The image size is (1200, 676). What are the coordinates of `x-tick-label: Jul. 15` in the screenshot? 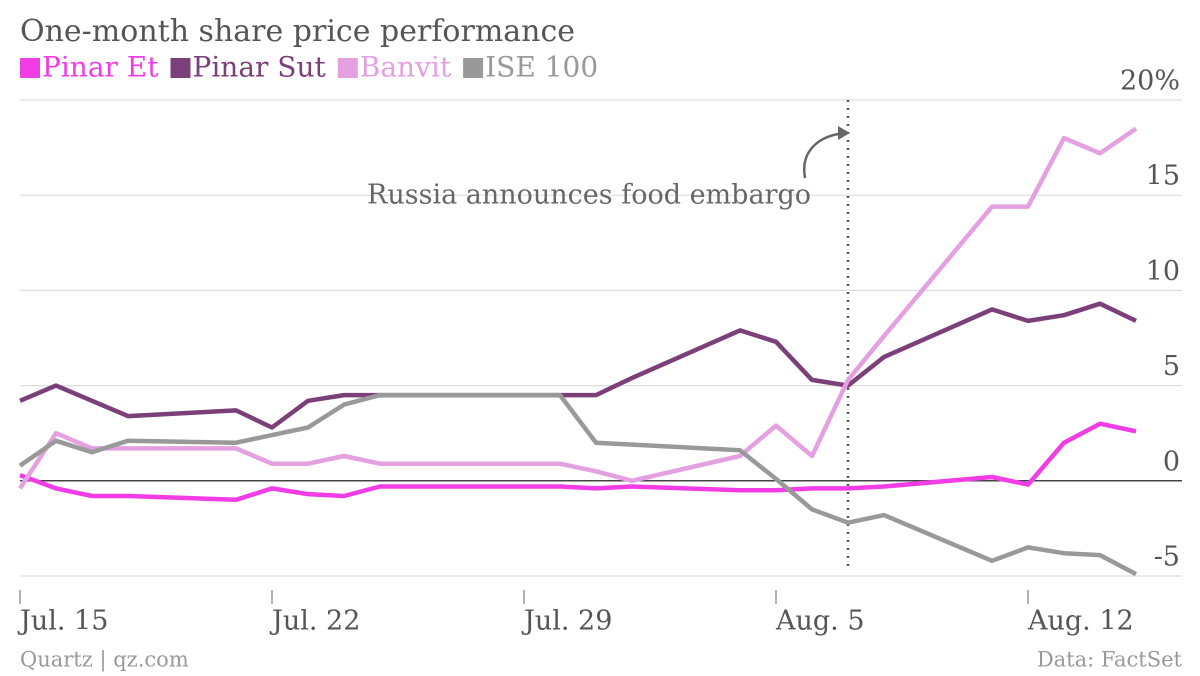 It's located at (62, 621).